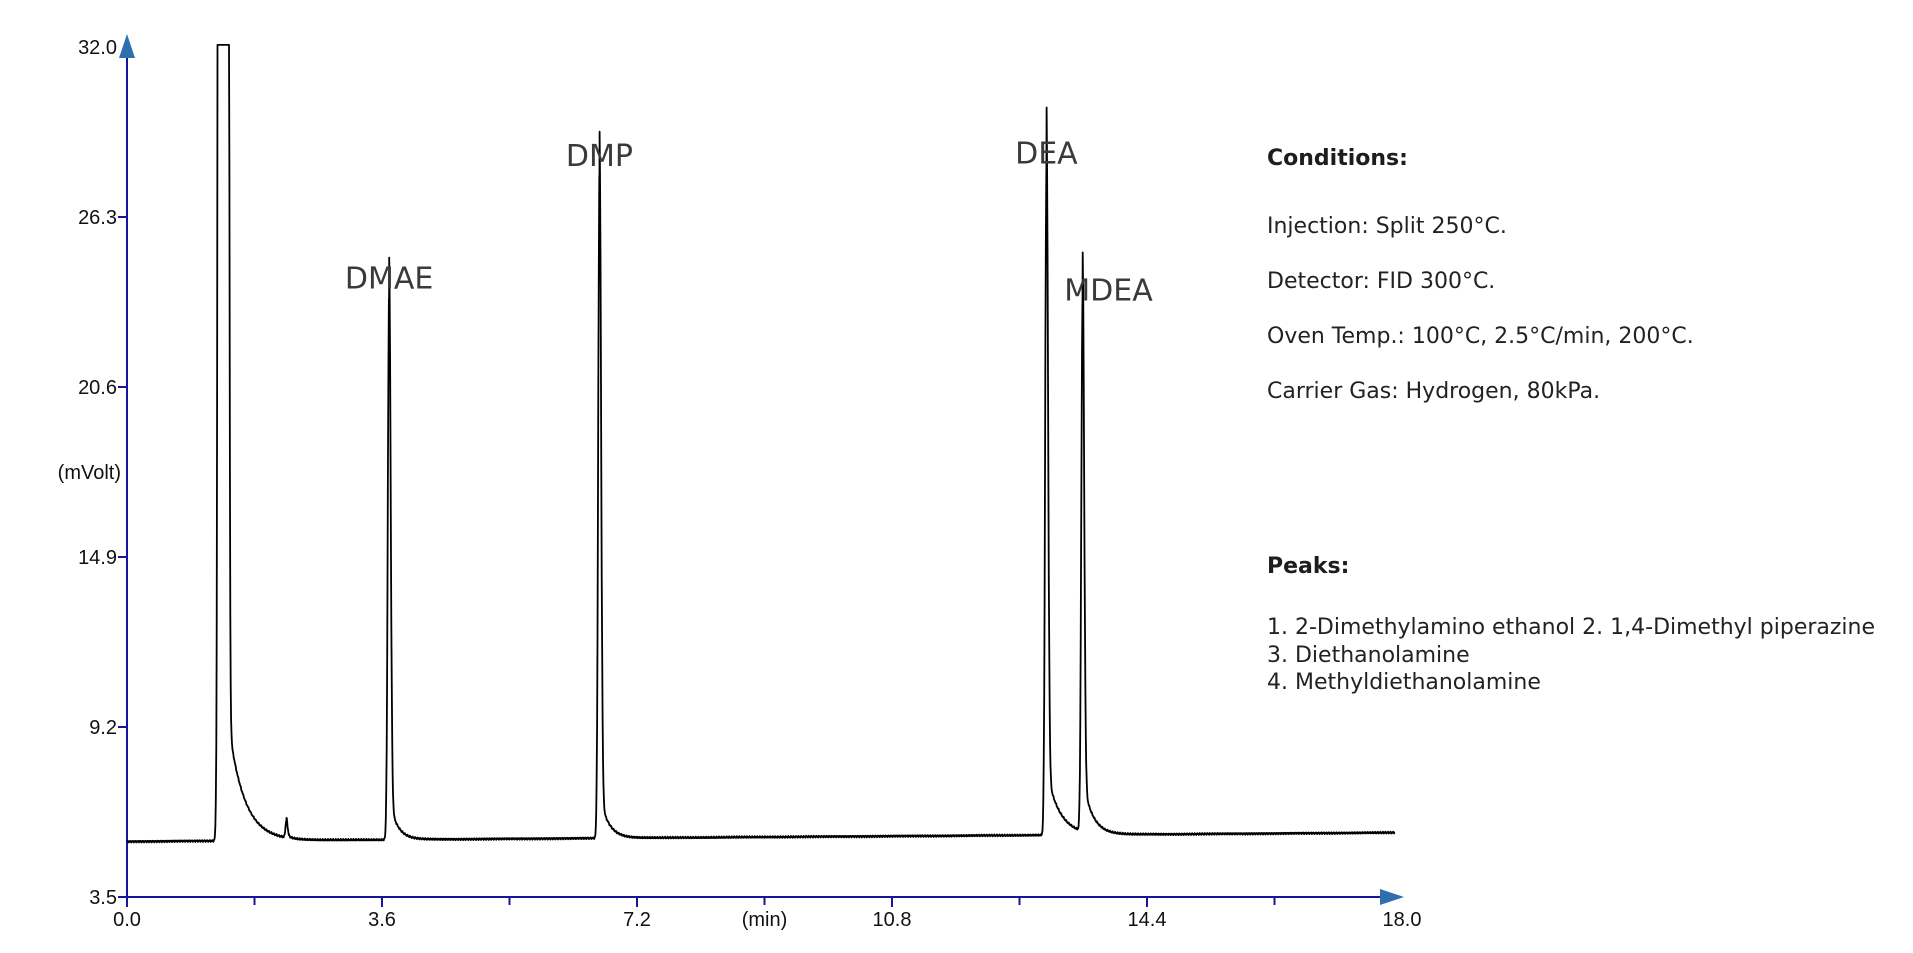 This screenshot has width=1913, height=953. I want to click on peak-labels: DMAE DMP DEA MDEA, so click(749, 222).